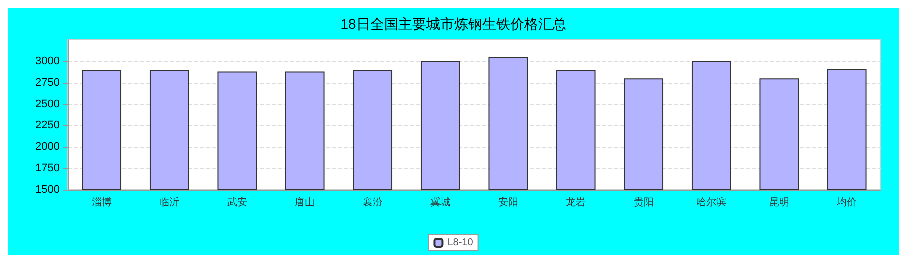  I want to click on x-tick-label: 龙岩, so click(576, 202).